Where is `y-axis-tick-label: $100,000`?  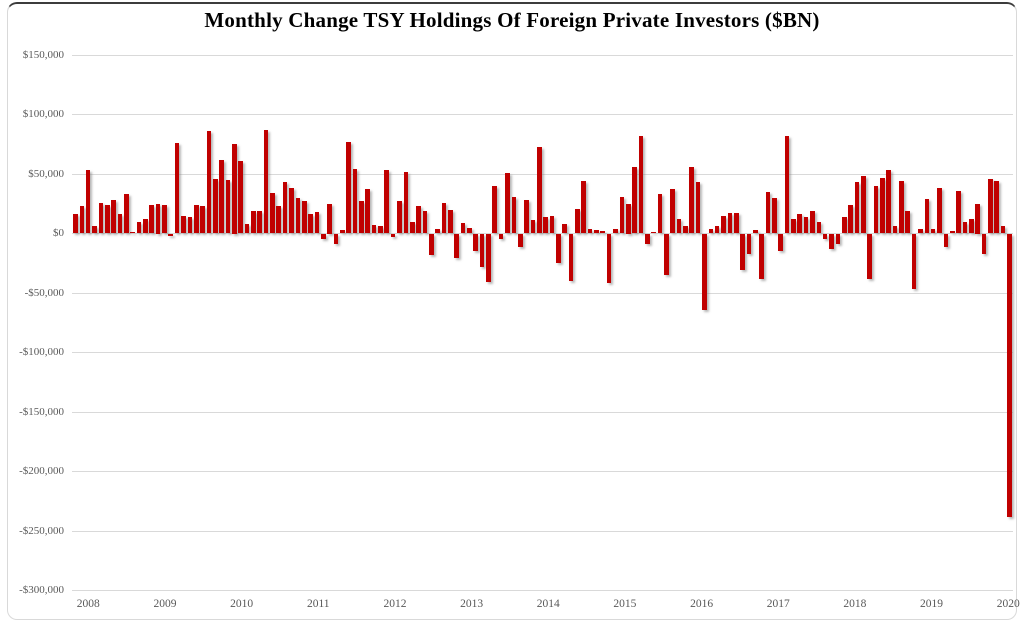
y-axis-tick-label: $100,000 is located at coordinates (43, 114).